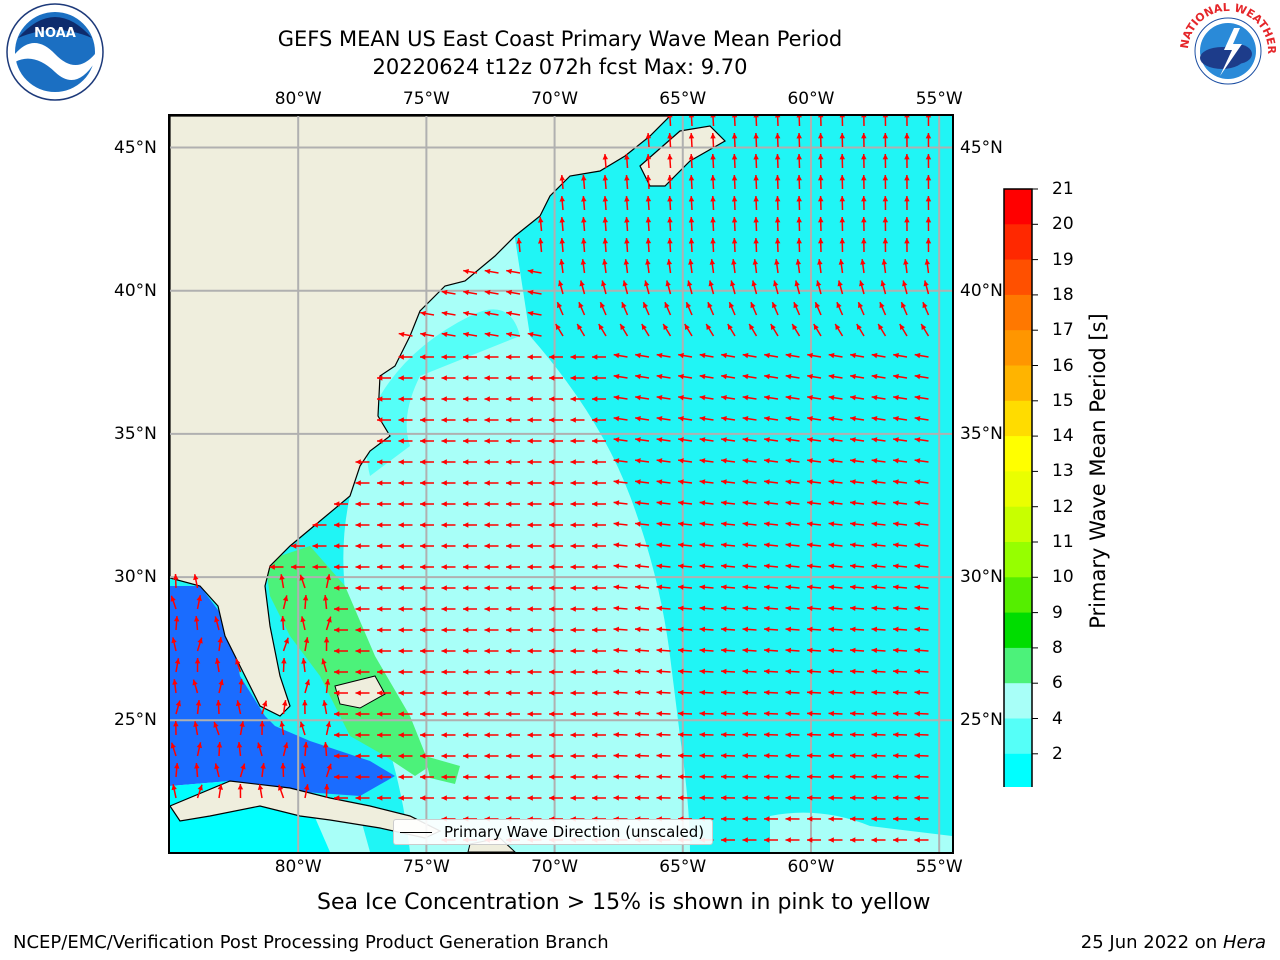 Image resolution: width=1280 pixels, height=960 pixels. Describe the element at coordinates (1063, 542) in the screenshot. I see `colorbar-tick-label: 11` at that location.